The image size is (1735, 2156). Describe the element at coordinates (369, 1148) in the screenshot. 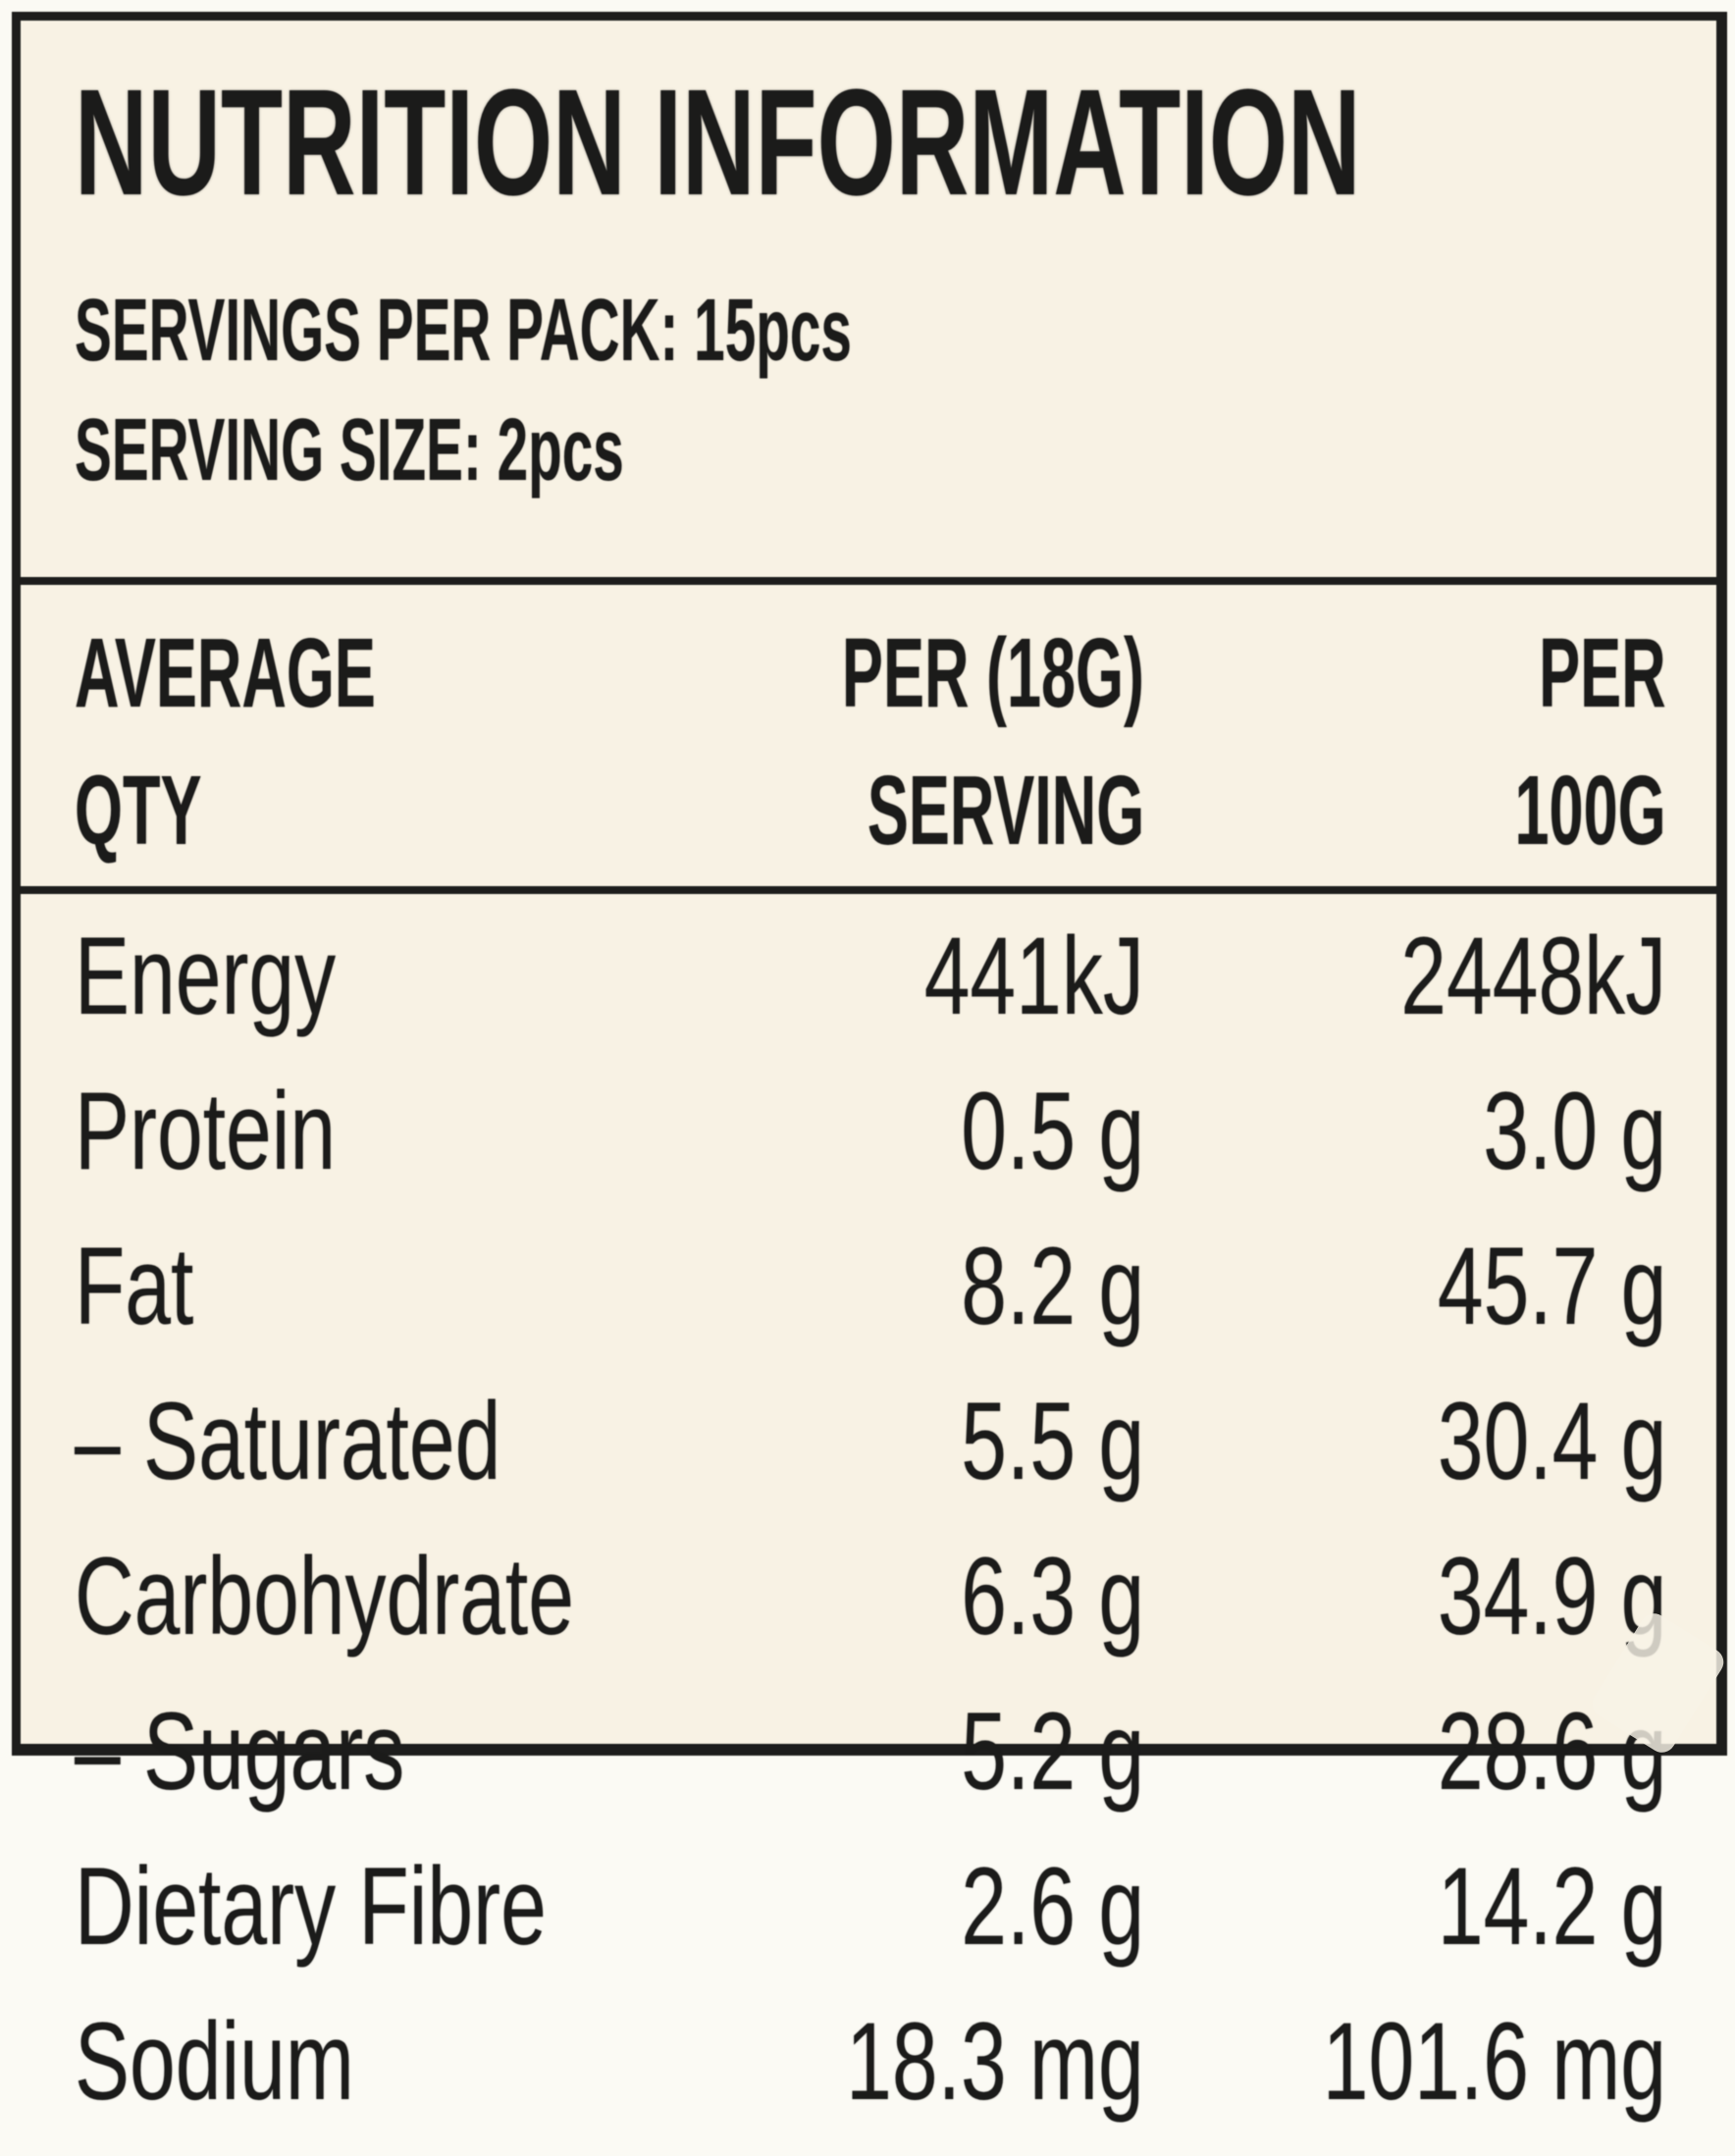

I see `nutrient-label: Protein` at that location.